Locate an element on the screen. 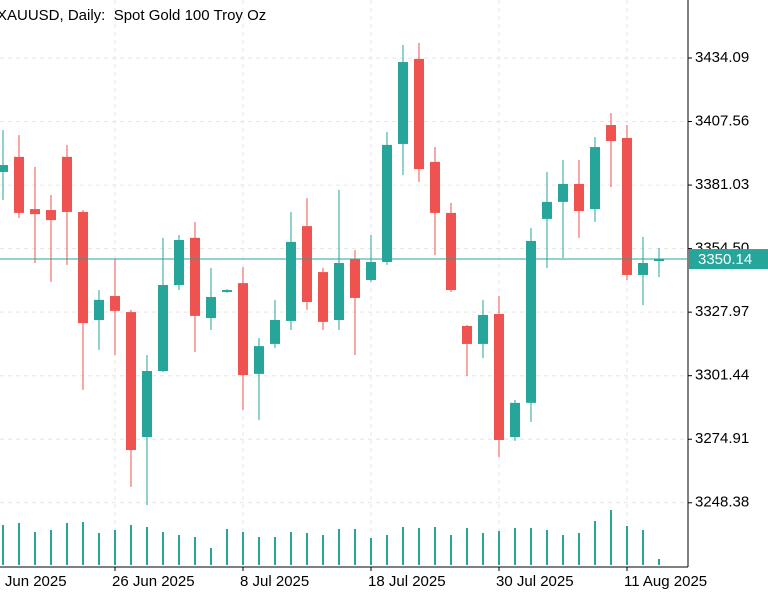 Image resolution: width=768 pixels, height=600 pixels. x-tick-label: 16 Jun 2025 is located at coordinates (33, 581).